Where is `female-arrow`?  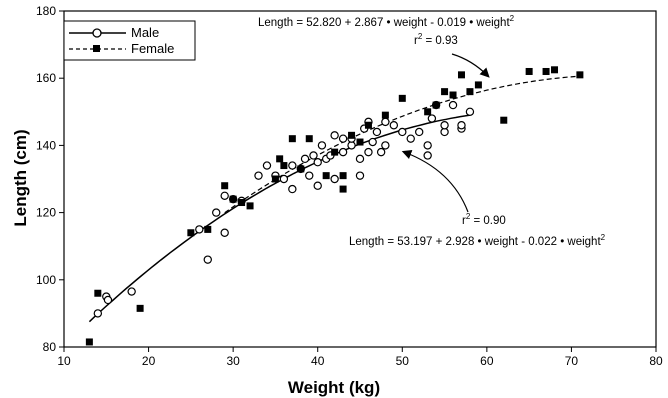
female-arrow is located at coordinates (470, 65).